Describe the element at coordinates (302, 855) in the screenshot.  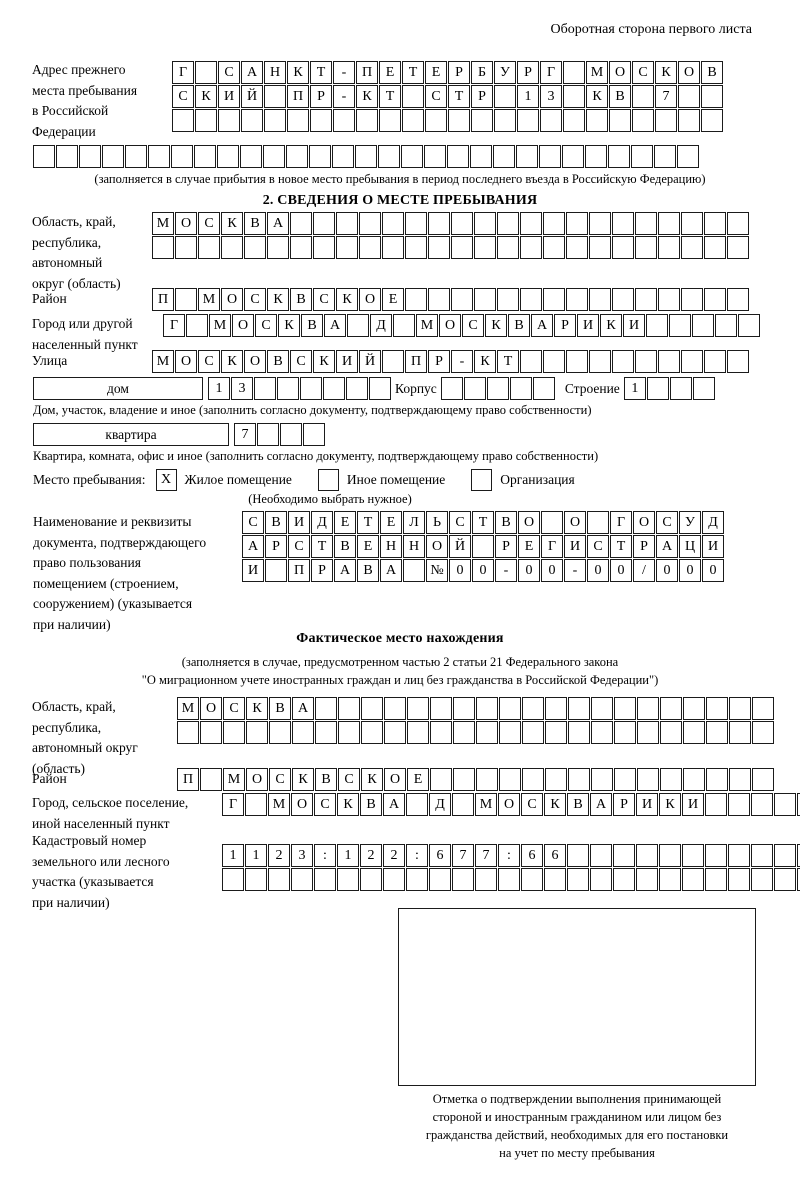
I see `char-cell: 3` at that location.